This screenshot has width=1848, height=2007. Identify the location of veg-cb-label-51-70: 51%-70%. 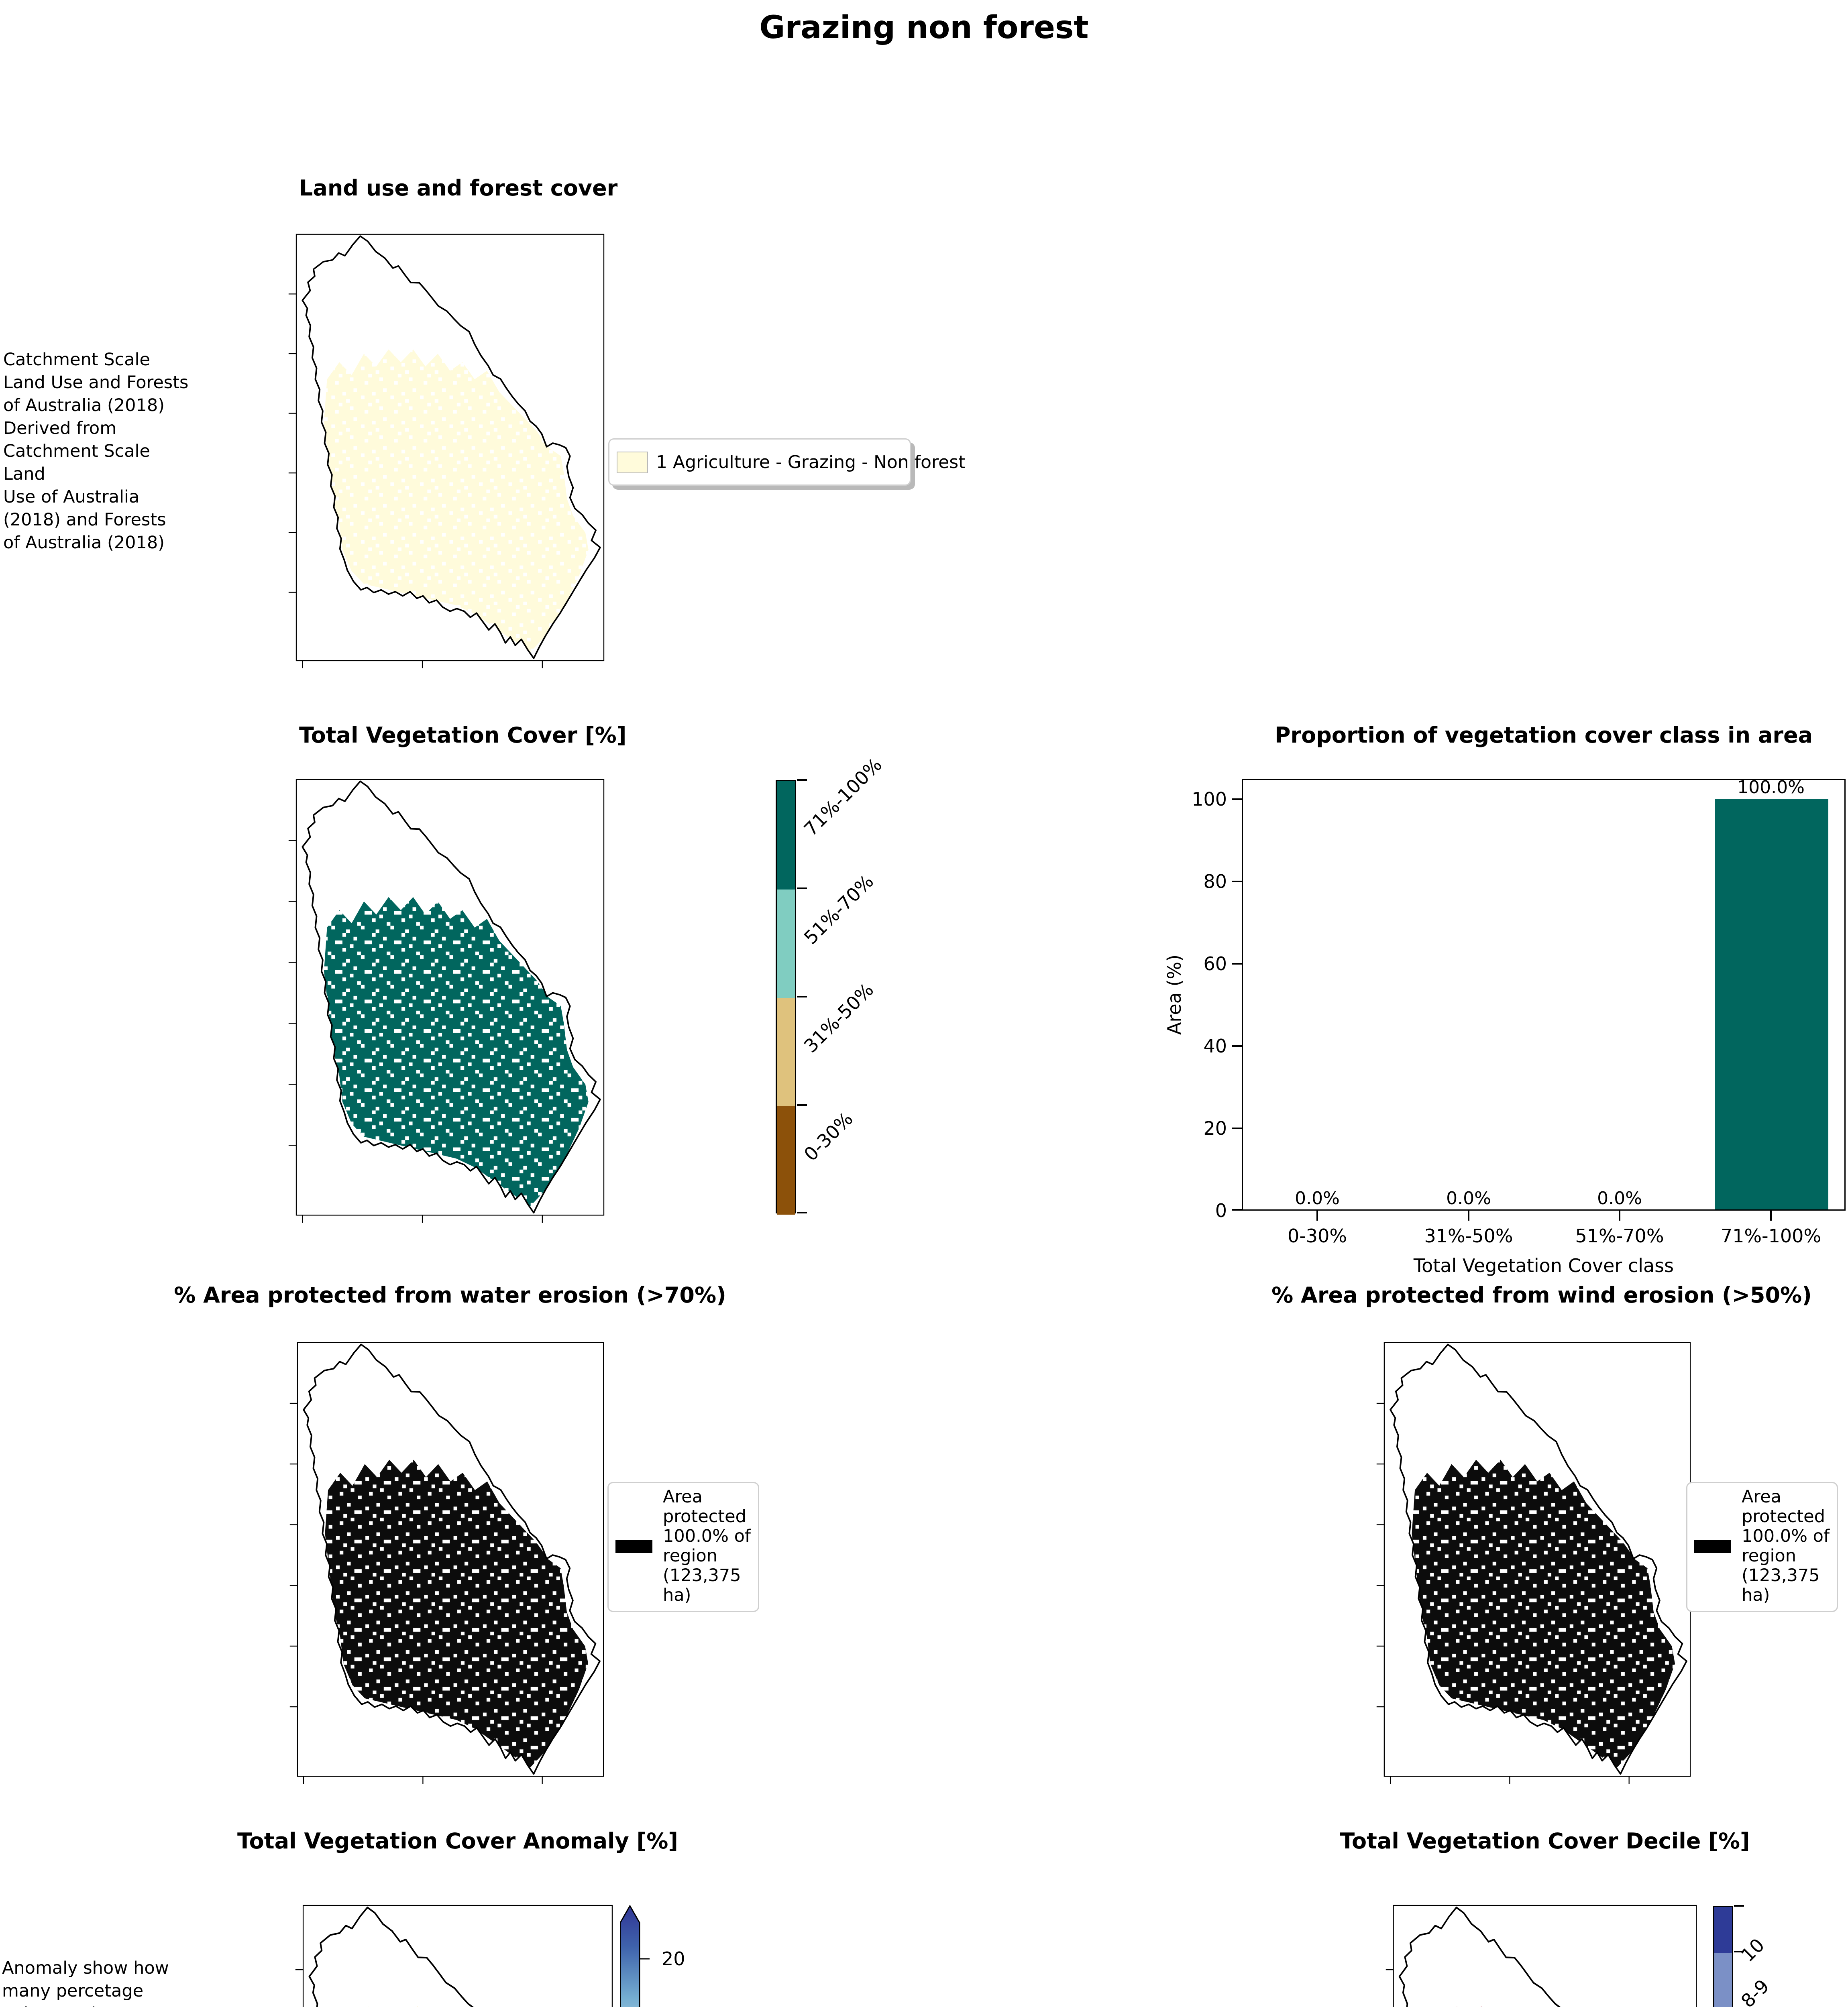
(839, 909).